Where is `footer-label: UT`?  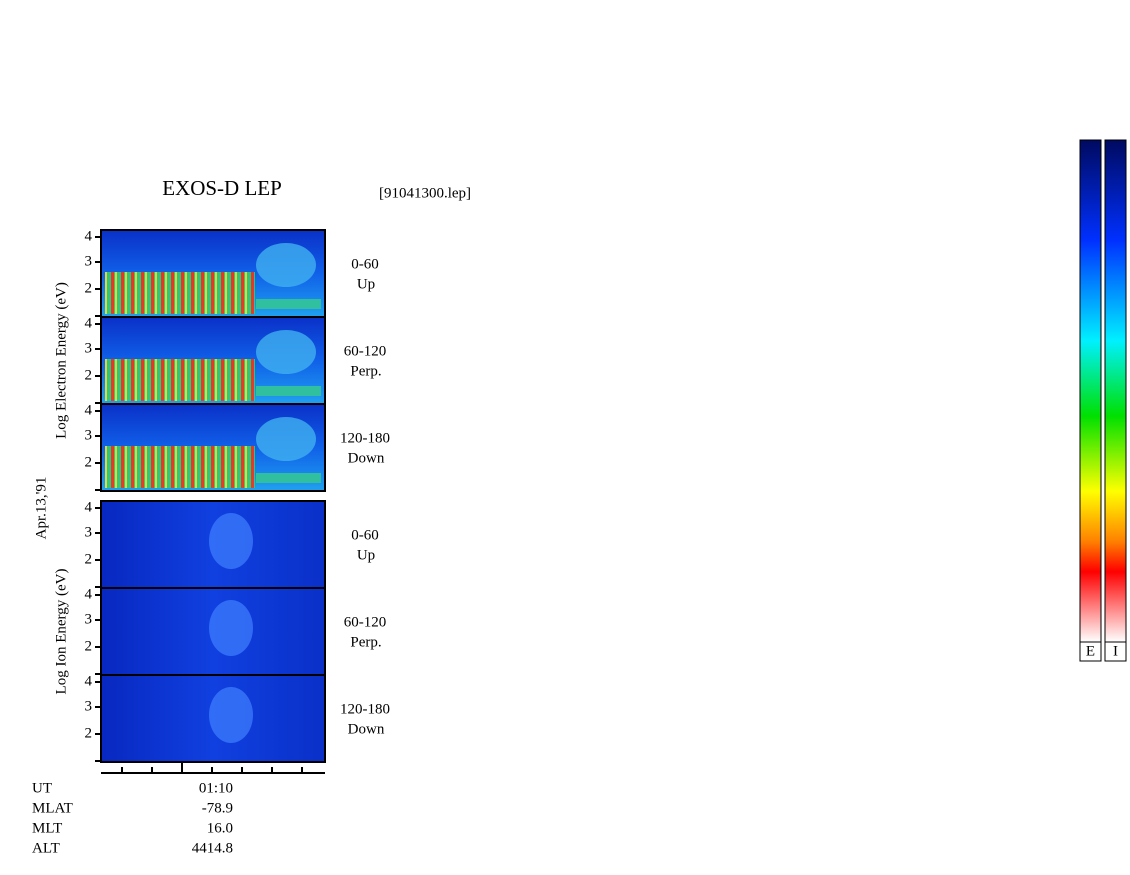
footer-label: UT is located at coordinates (42, 788).